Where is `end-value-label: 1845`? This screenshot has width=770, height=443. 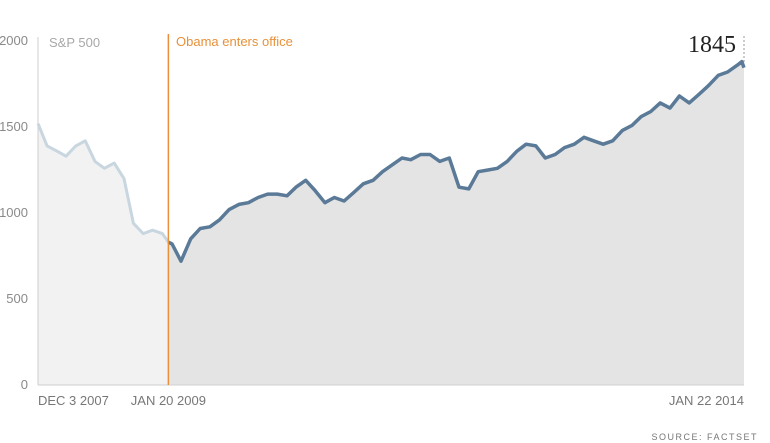 end-value-label: 1845 is located at coordinates (712, 45).